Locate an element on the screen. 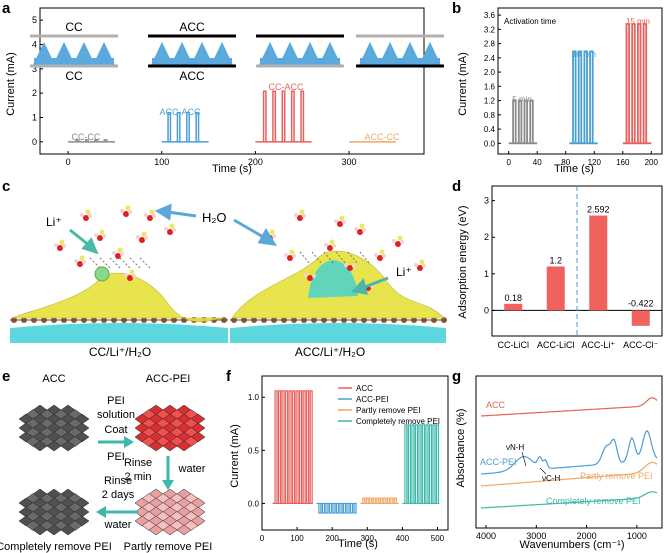 Image resolution: width=667 pixels, height=553 pixels. legend-bottom-label: CC is located at coordinates (74, 76).